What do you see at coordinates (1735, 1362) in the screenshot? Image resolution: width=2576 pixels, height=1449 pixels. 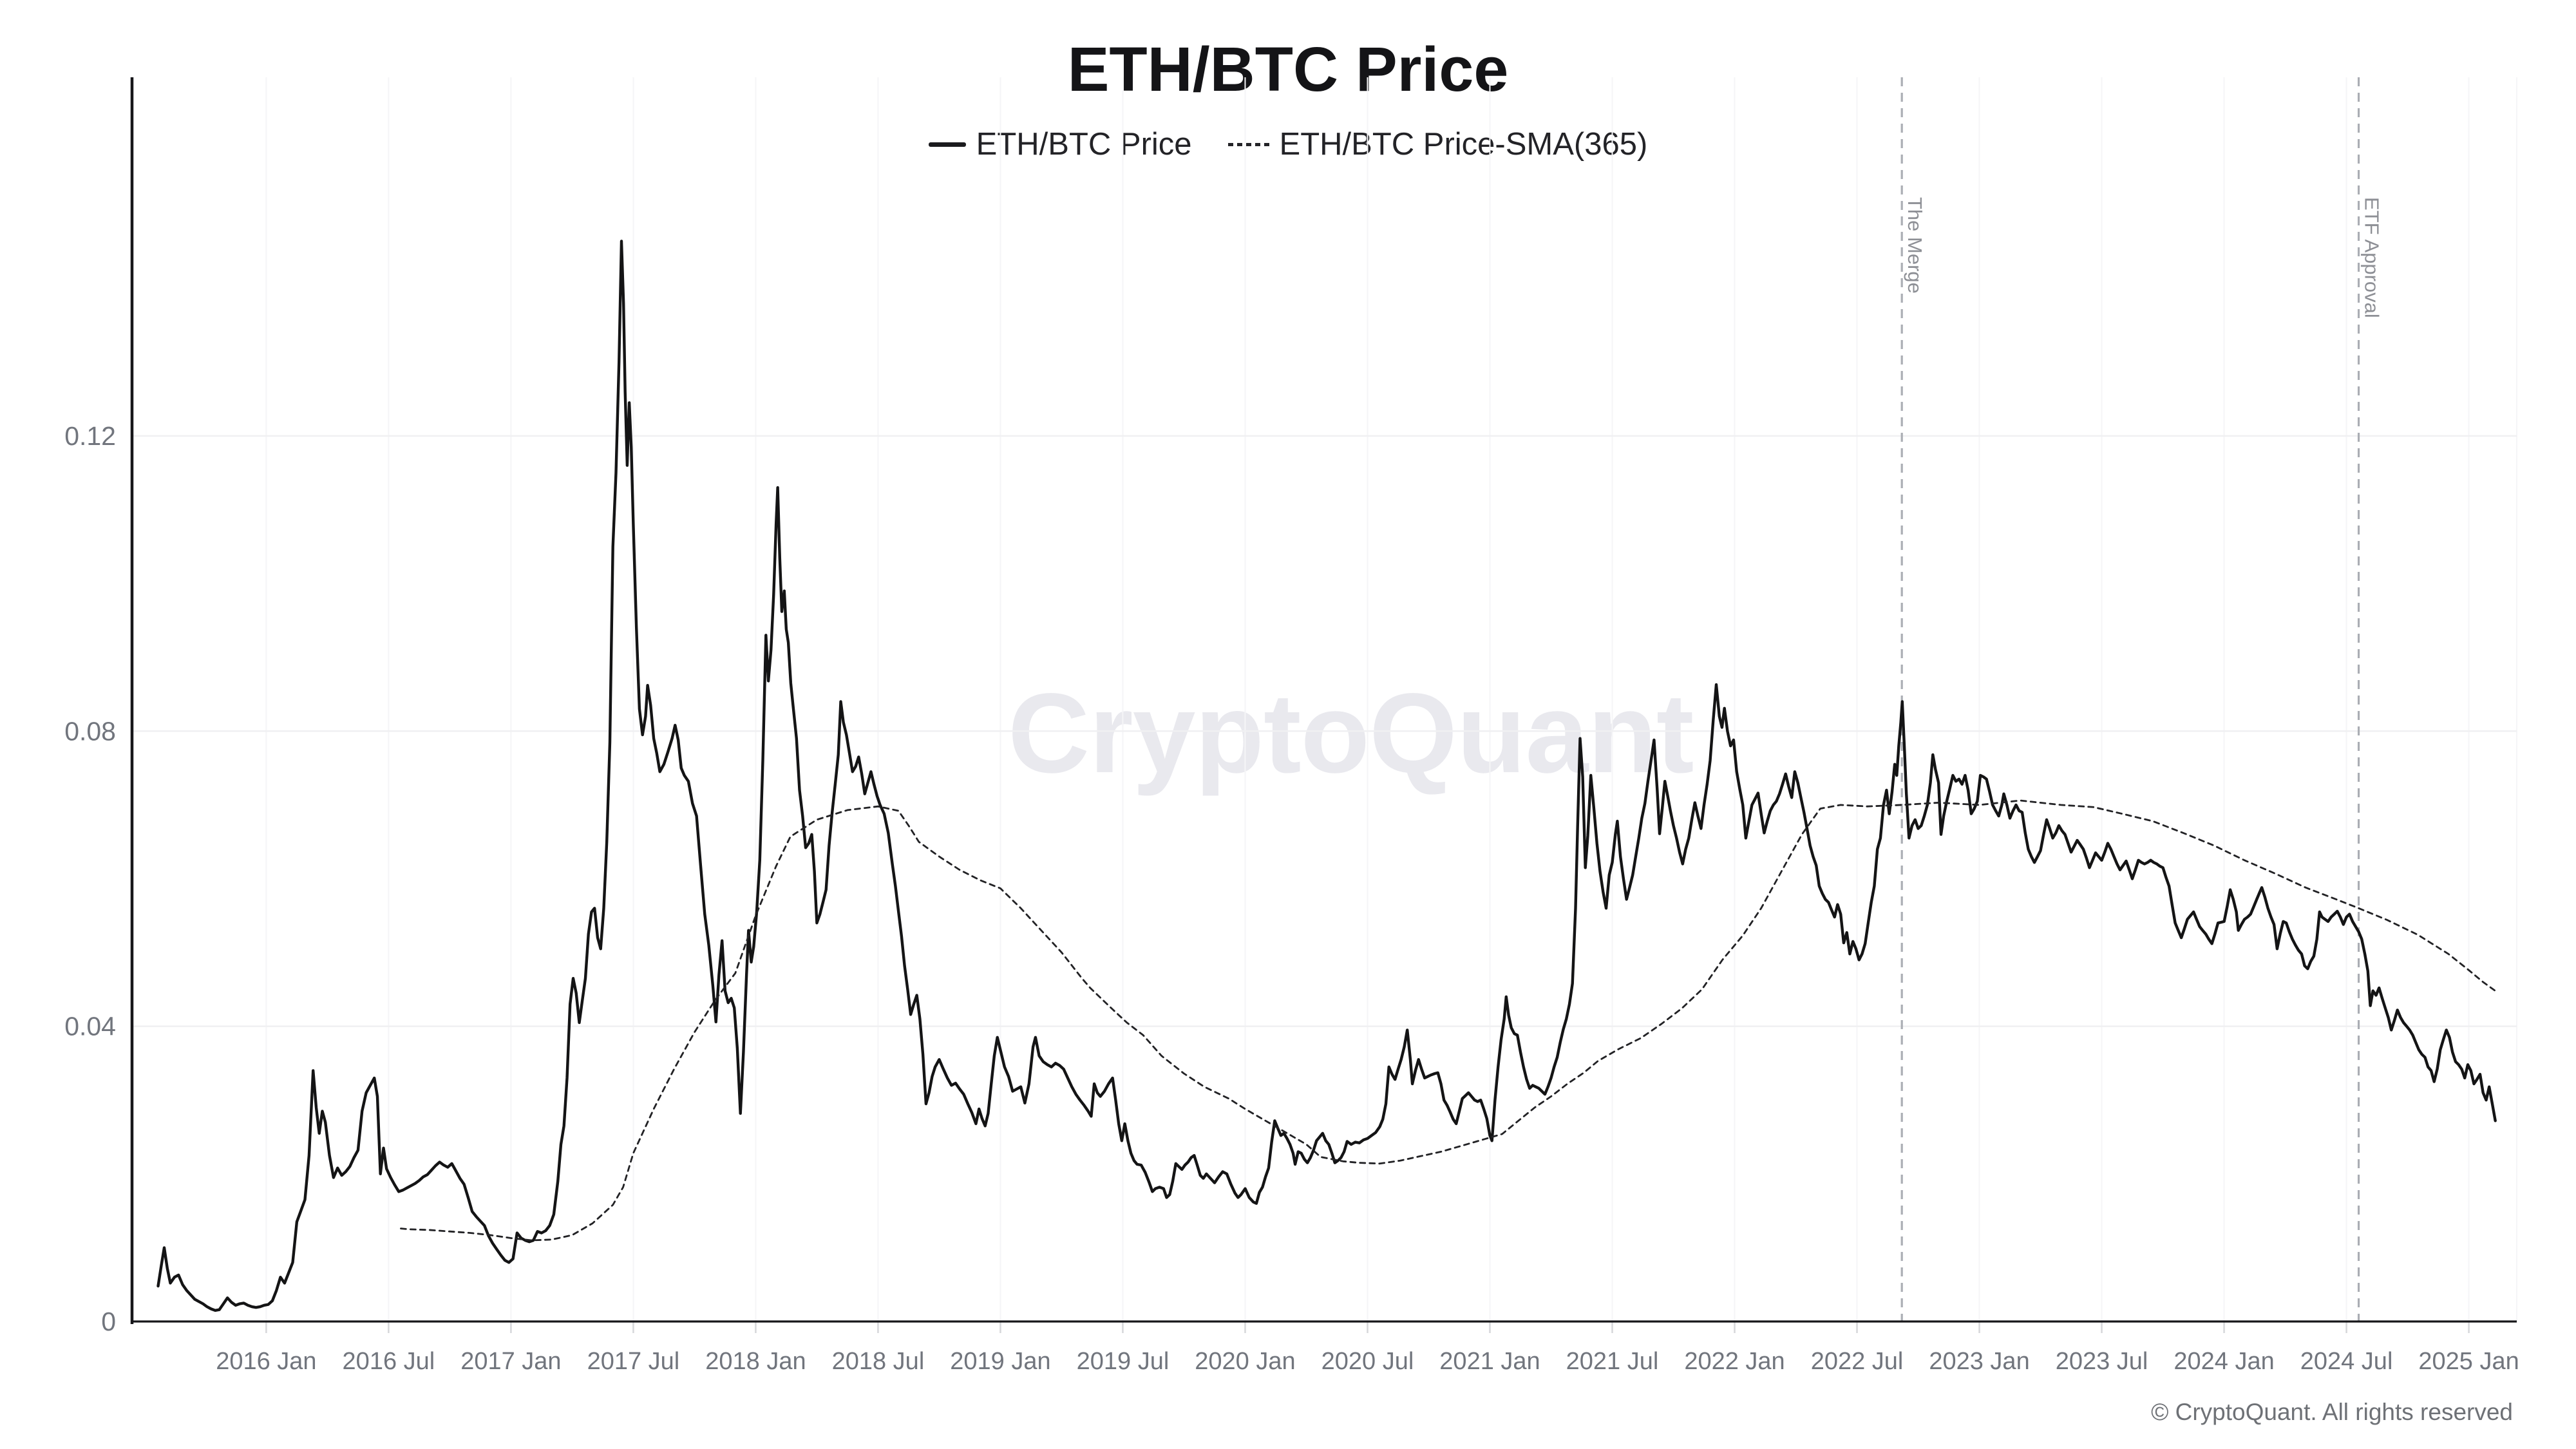 I see `x-tick-label: 2022 Jan` at bounding box center [1735, 1362].